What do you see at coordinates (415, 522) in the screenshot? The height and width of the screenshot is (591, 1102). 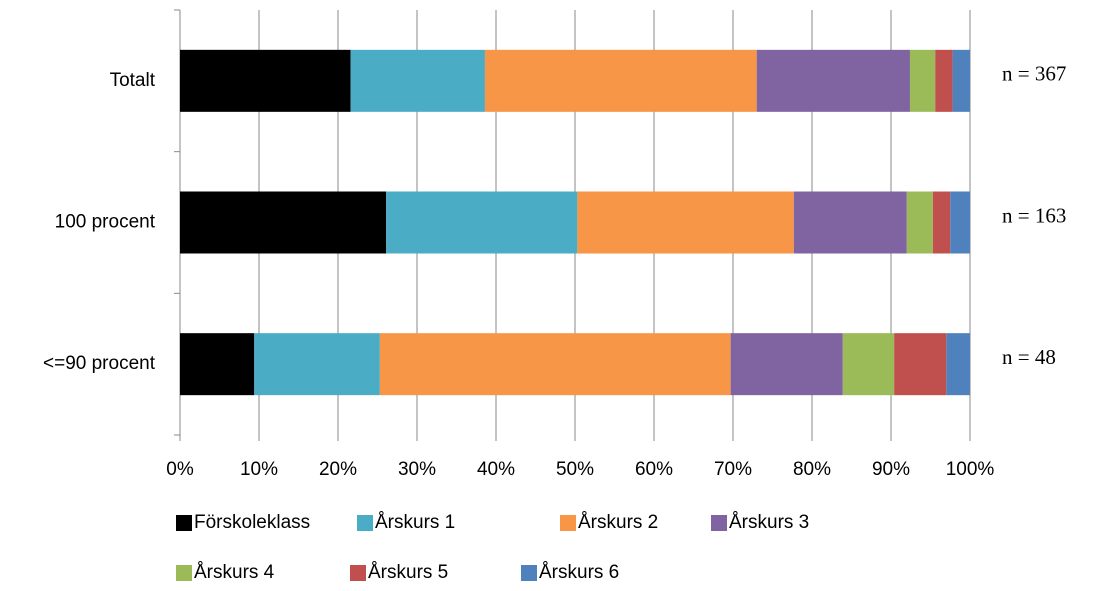 I see `legend-label: Årskurs 1` at bounding box center [415, 522].